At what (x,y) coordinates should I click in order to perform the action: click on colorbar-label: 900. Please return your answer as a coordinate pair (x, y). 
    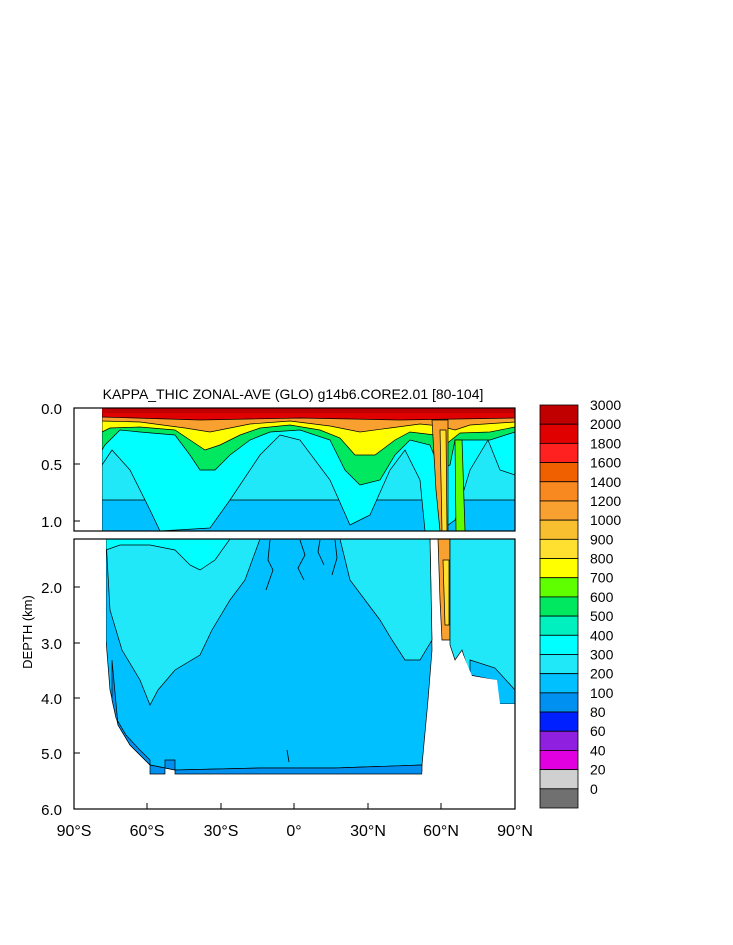
    Looking at the image, I should click on (602, 539).